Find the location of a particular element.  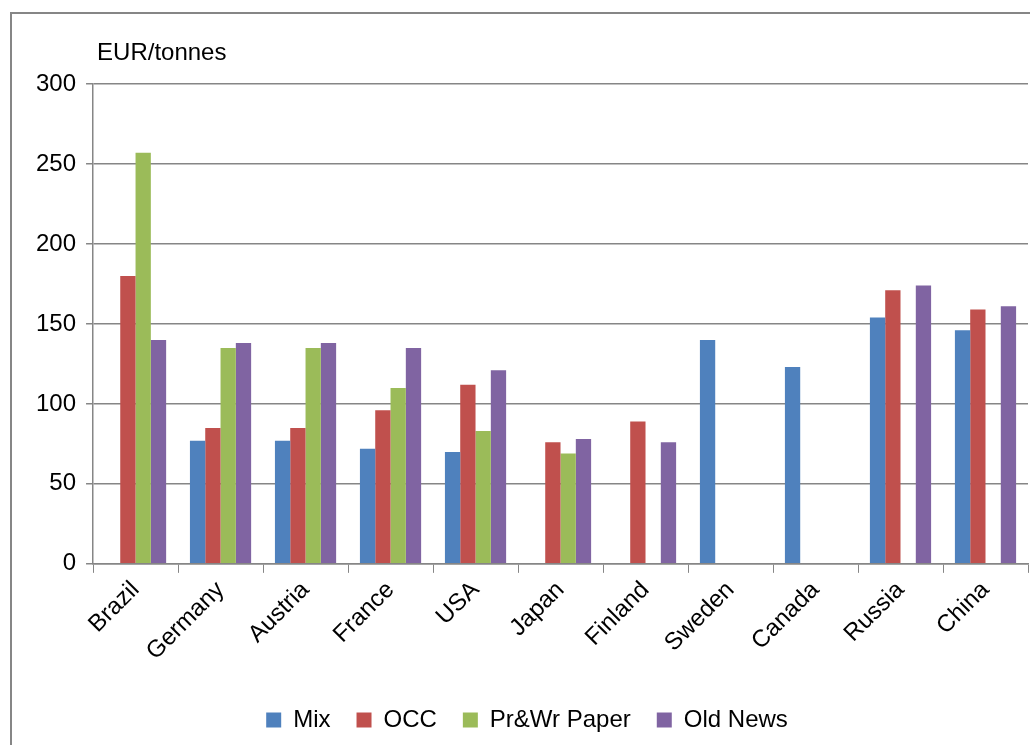

x-tick-label: USA is located at coordinates (456, 602).